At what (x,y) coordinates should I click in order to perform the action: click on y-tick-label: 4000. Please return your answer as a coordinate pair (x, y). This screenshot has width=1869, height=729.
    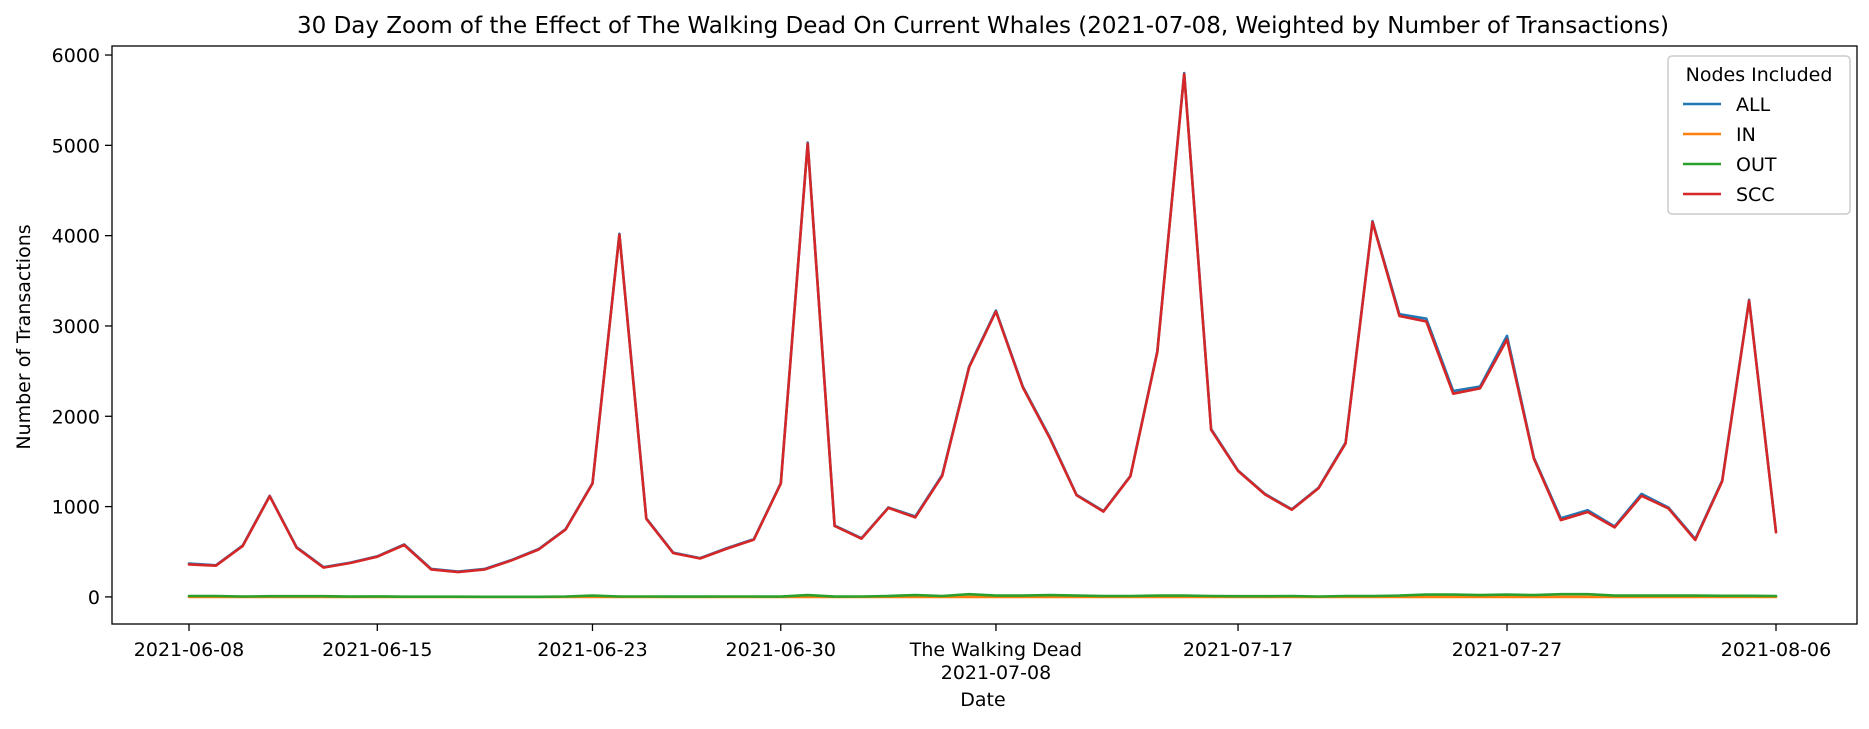
    Looking at the image, I should click on (76, 237).